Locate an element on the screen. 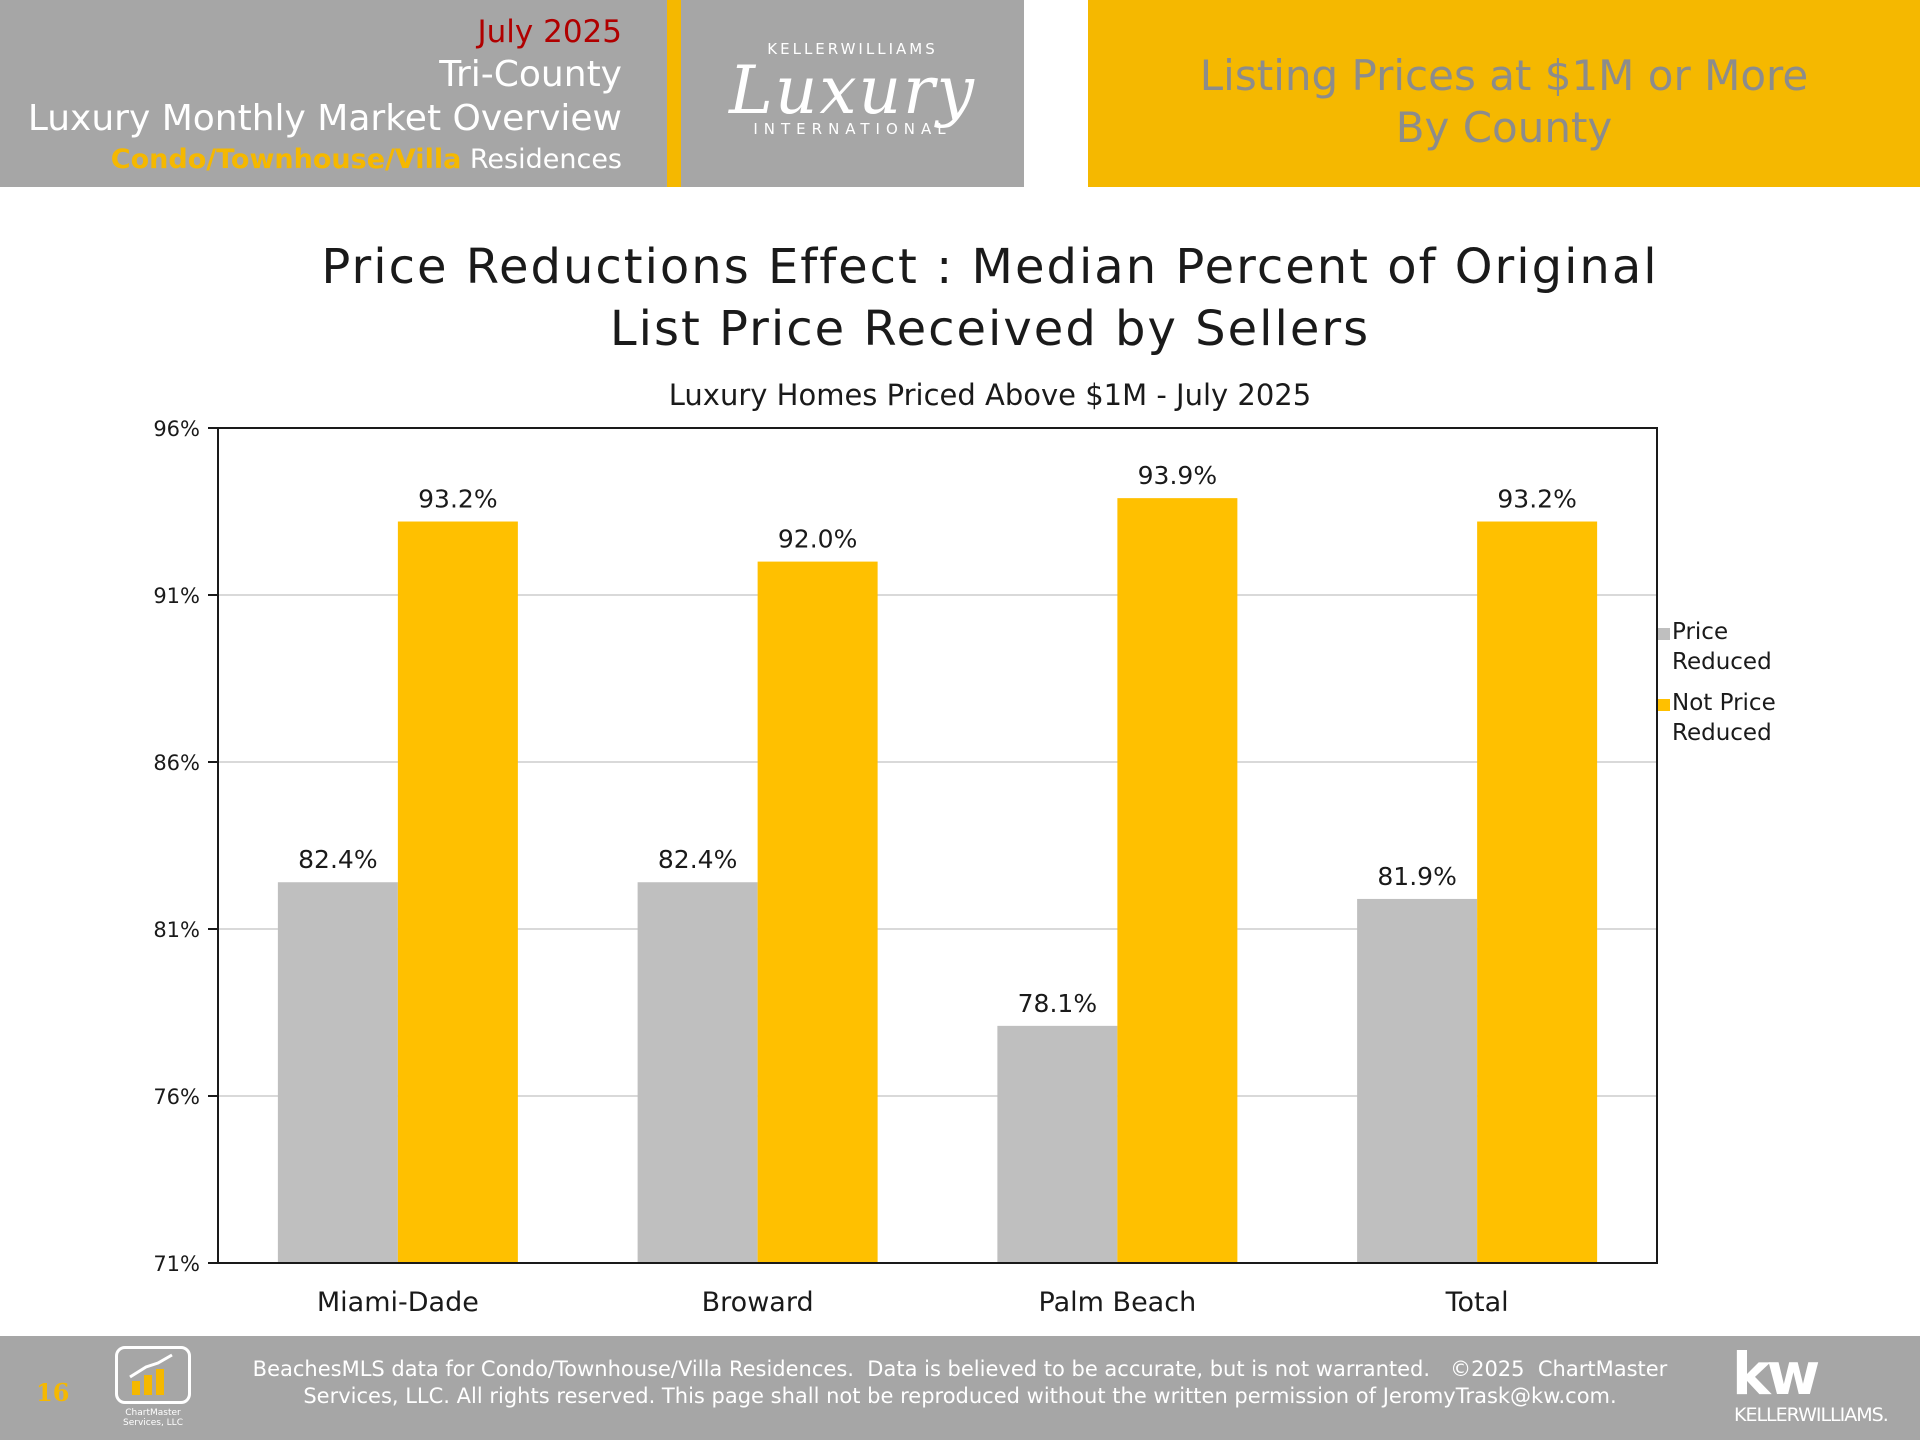 The width and height of the screenshot is (1920, 1440). x-category-label: Total is located at coordinates (1477, 1302).